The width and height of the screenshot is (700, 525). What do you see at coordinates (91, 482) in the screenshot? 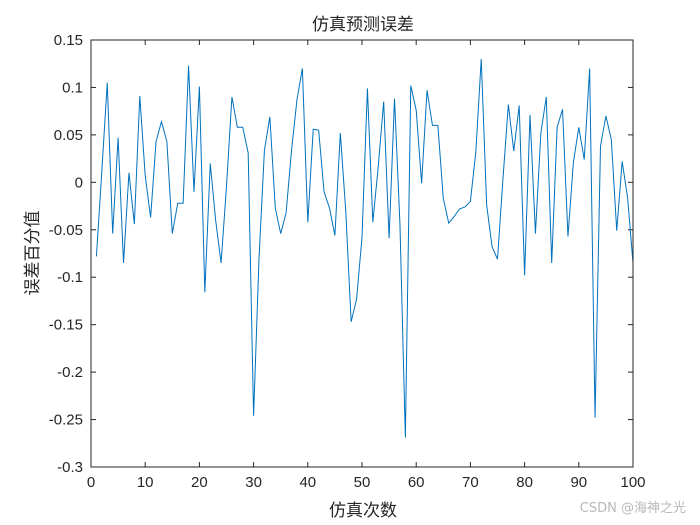
I see `x-tick-label: 0` at bounding box center [91, 482].